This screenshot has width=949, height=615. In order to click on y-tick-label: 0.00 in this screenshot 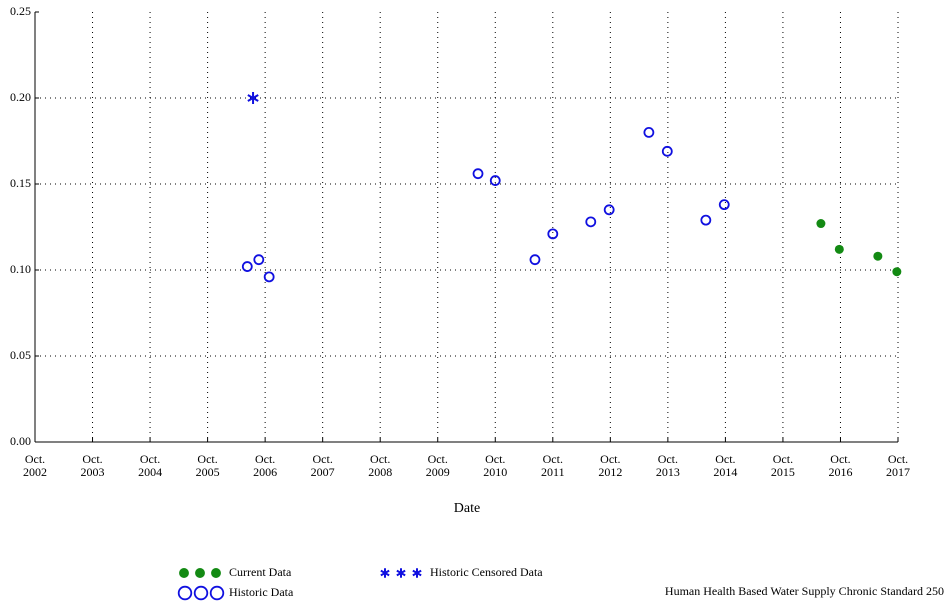, I will do `click(20, 441)`.